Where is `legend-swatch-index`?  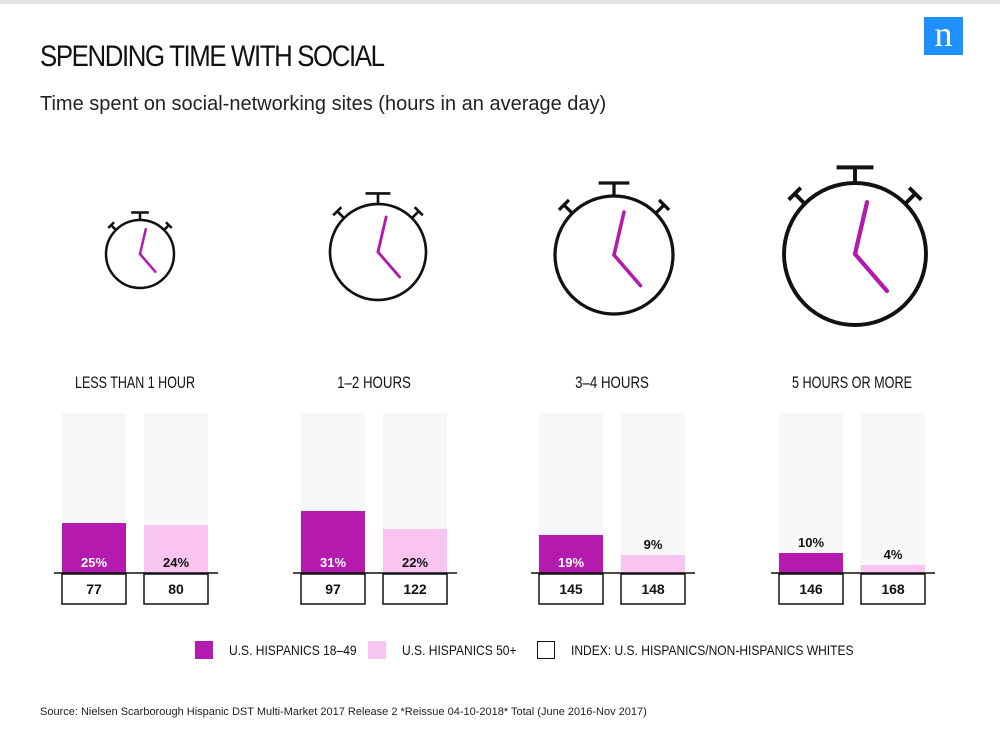 legend-swatch-index is located at coordinates (546, 650).